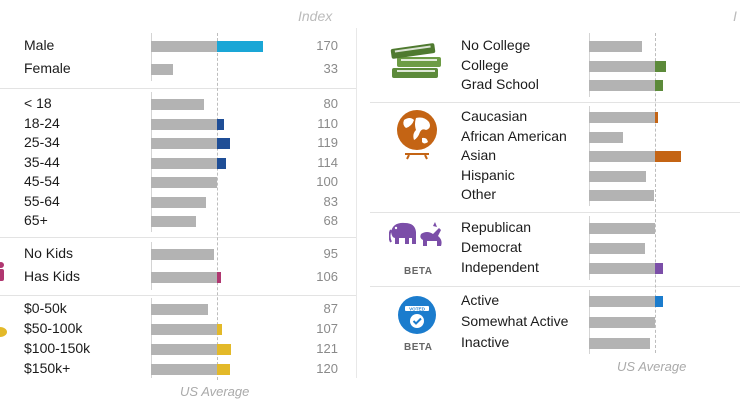  Describe the element at coordinates (327, 181) in the screenshot. I see `index-value: 100` at that location.